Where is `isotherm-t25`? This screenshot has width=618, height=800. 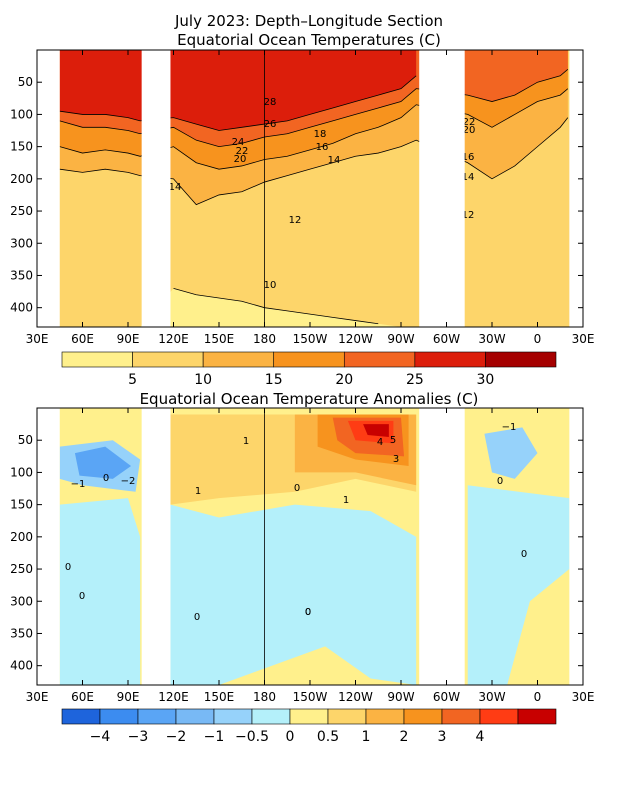
isotherm-t25 is located at coordinates (314, 108).